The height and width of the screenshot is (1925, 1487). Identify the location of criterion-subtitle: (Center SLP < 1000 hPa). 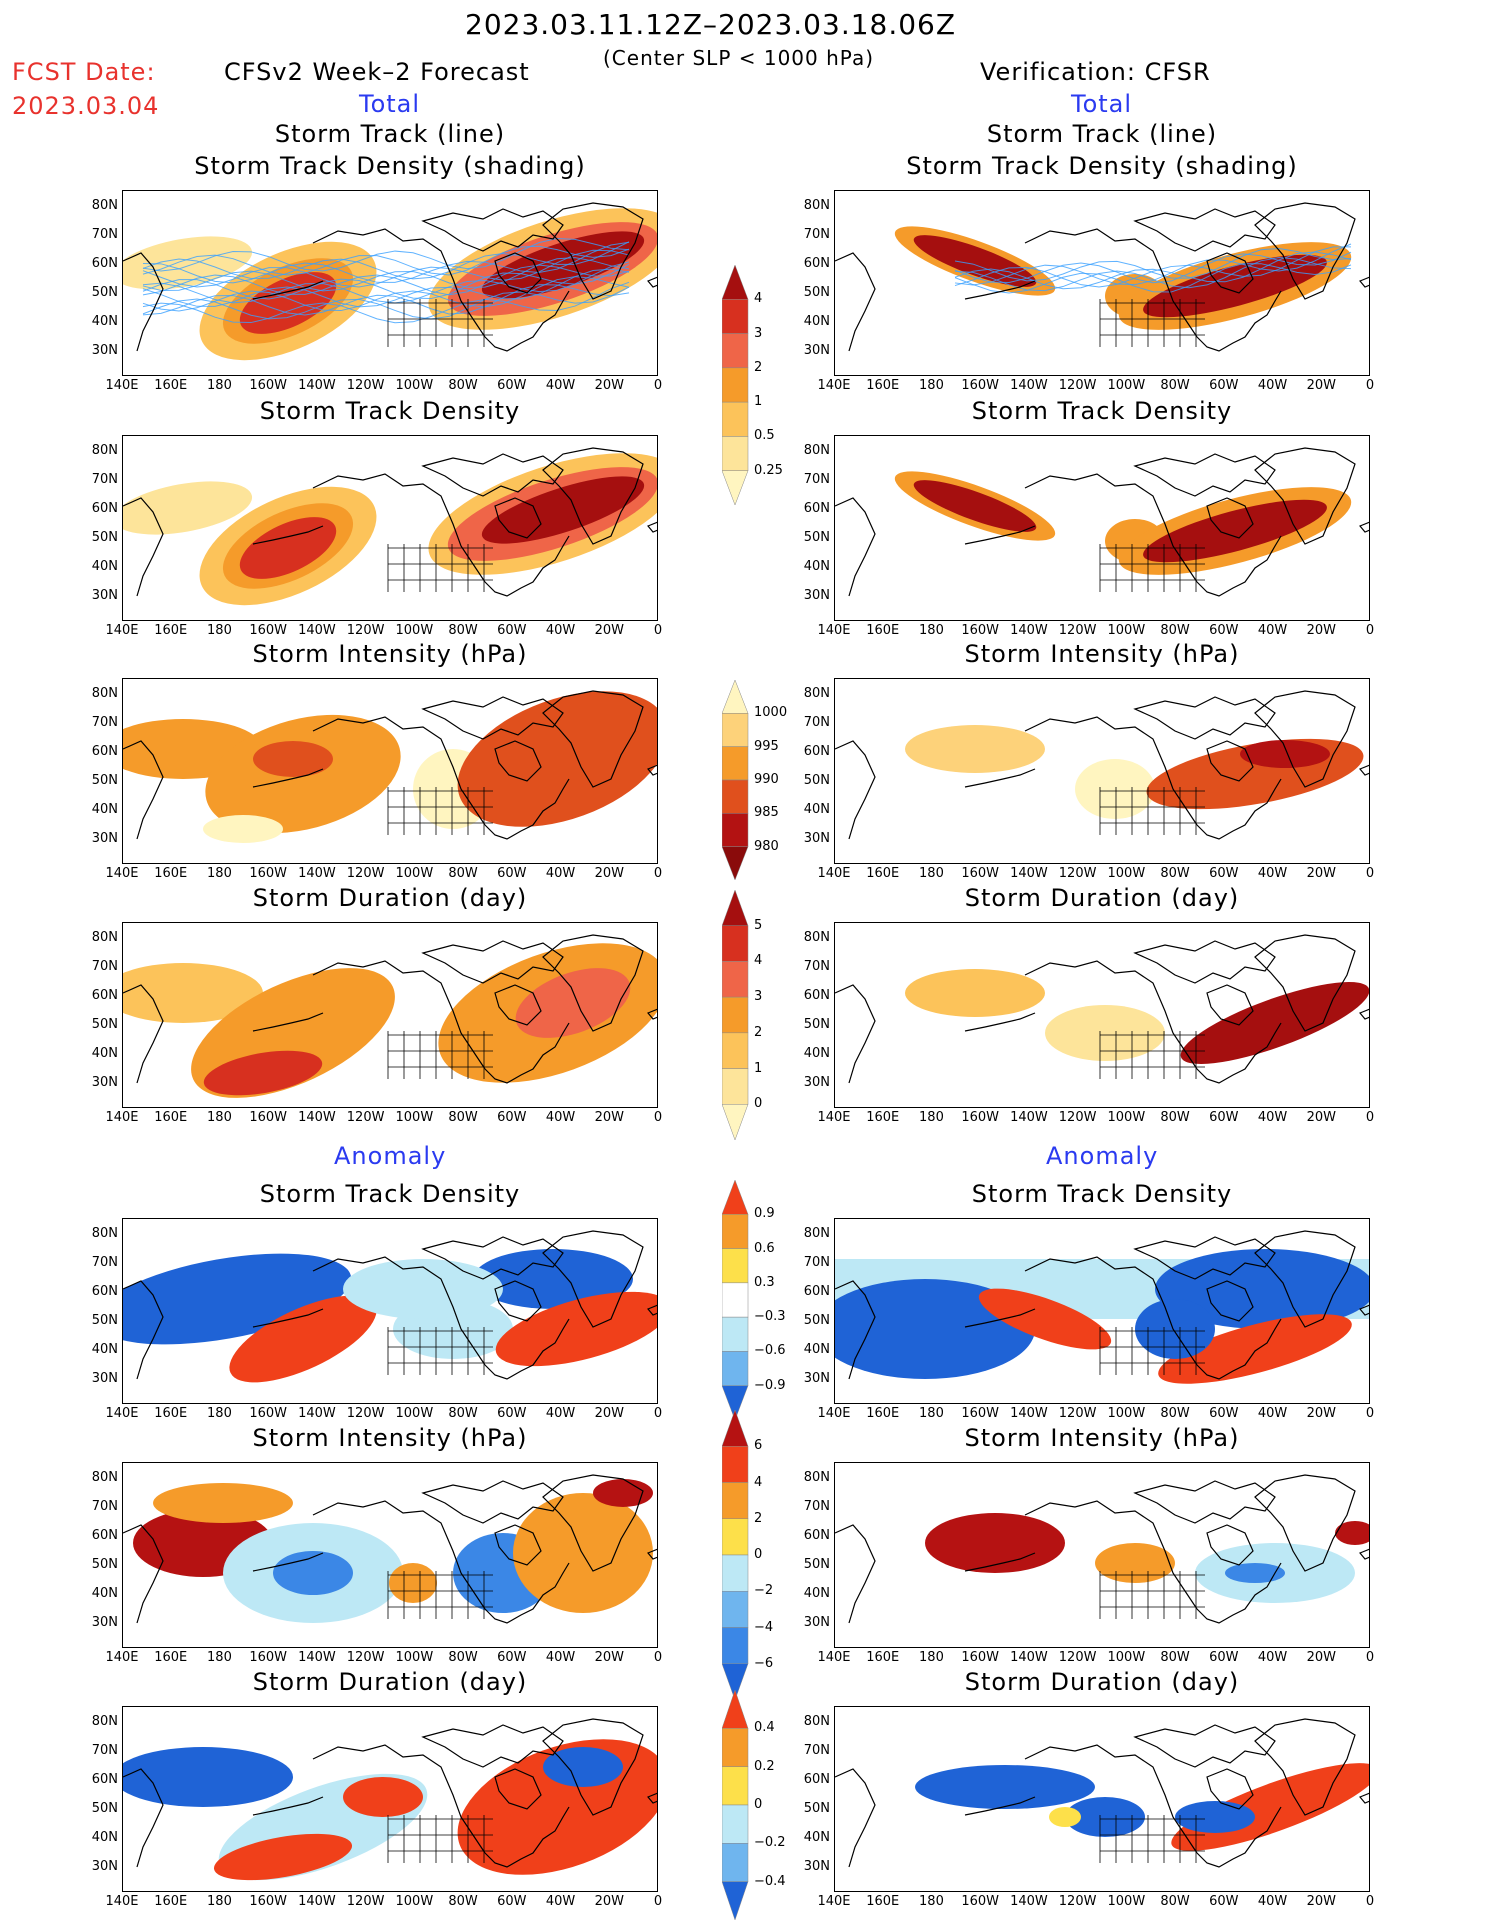
(738, 58).